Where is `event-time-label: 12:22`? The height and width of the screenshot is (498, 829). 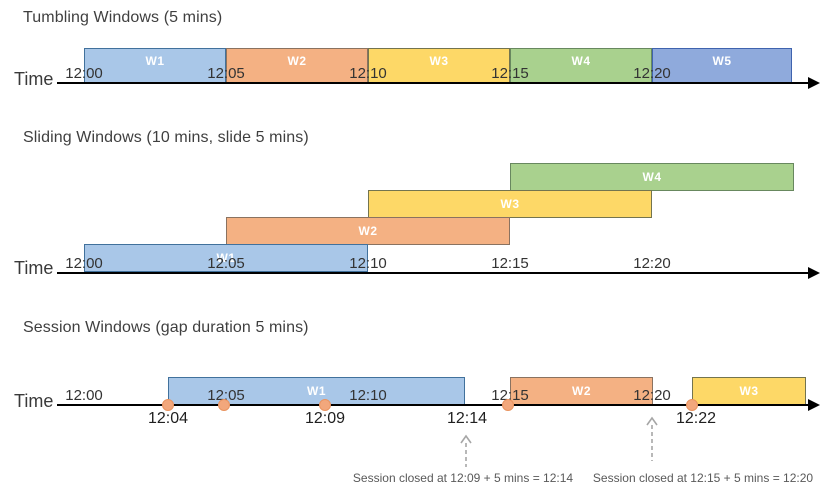
event-time-label: 12:22 is located at coordinates (696, 418).